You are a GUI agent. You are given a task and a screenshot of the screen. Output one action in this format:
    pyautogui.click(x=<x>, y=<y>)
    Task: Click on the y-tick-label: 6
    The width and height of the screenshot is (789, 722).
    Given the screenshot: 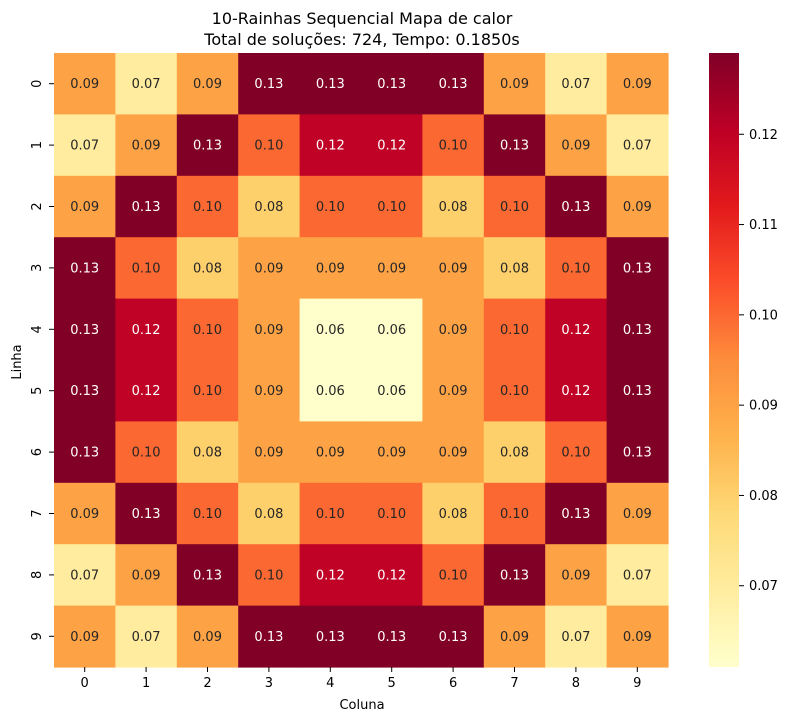 What is the action you would take?
    pyautogui.click(x=37, y=452)
    